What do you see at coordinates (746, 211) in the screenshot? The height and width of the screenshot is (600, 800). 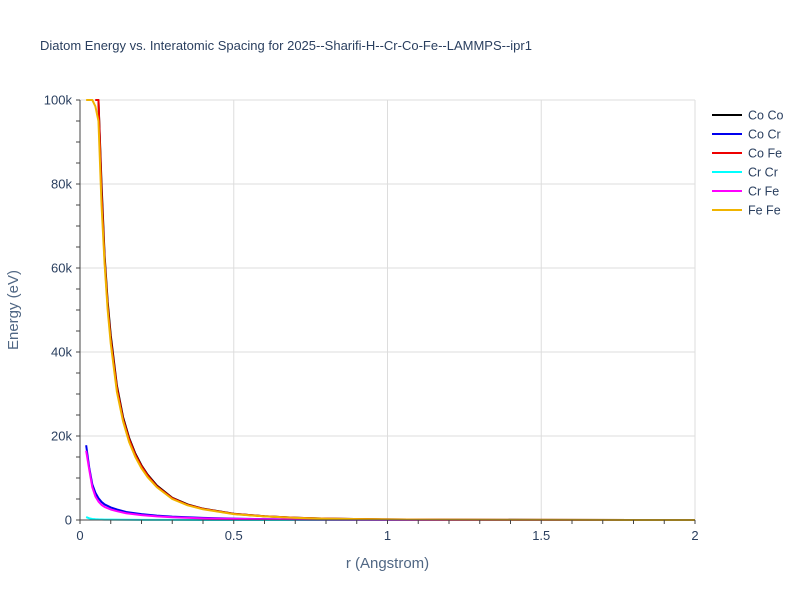 I see `legend-item-fe-fe: Fe Fe` at bounding box center [746, 211].